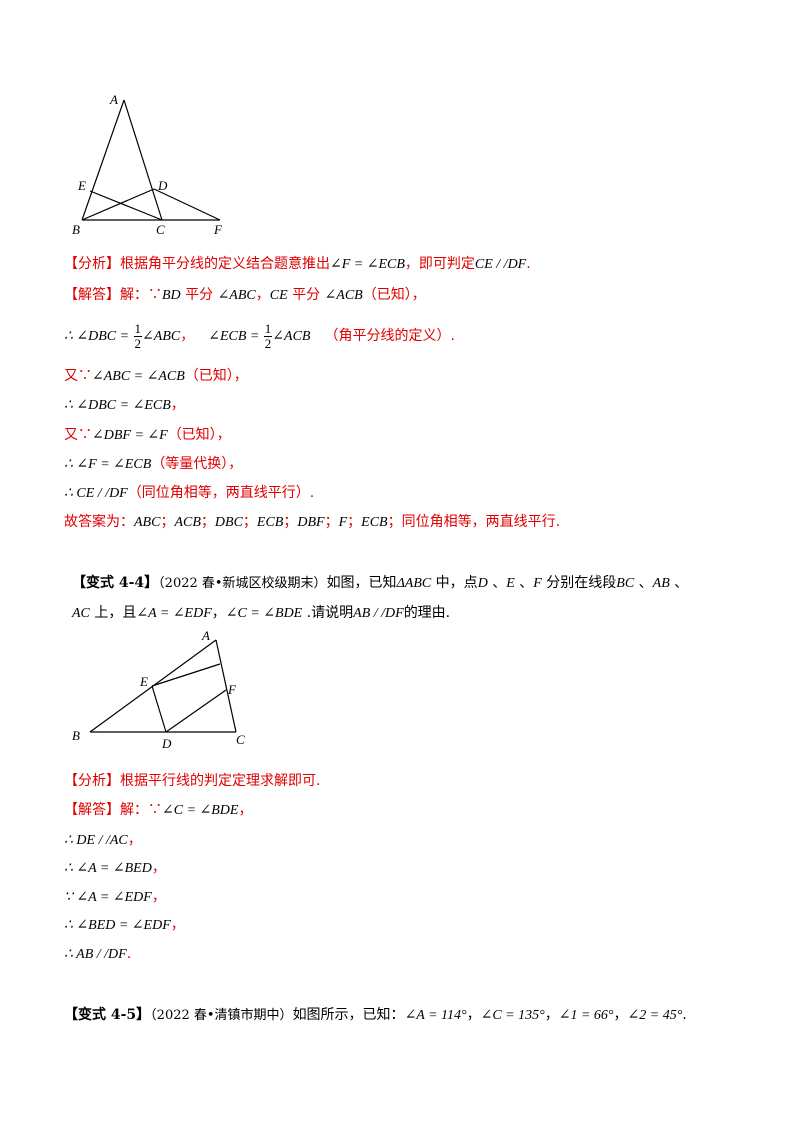 The height and width of the screenshot is (1132, 800). Describe the element at coordinates (221, 1015) in the screenshot. I see `question-source: （2022 春•清镇市期中）` at that location.